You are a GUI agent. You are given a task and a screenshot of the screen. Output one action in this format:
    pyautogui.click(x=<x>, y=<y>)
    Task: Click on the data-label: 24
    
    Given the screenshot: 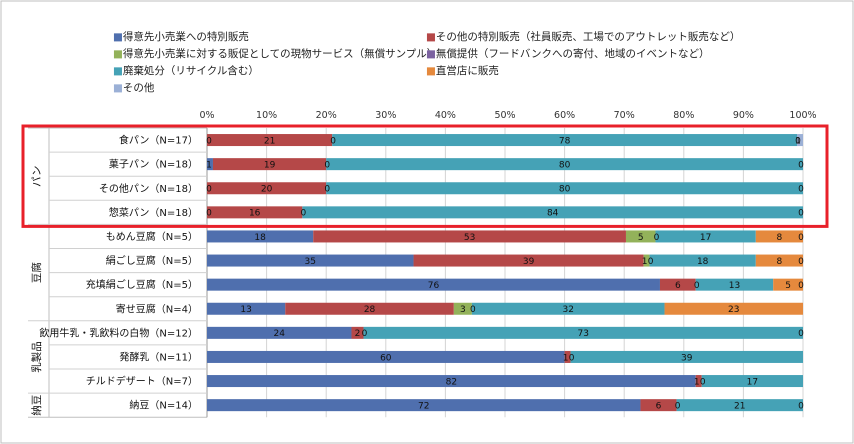 What is the action you would take?
    pyautogui.click(x=280, y=334)
    